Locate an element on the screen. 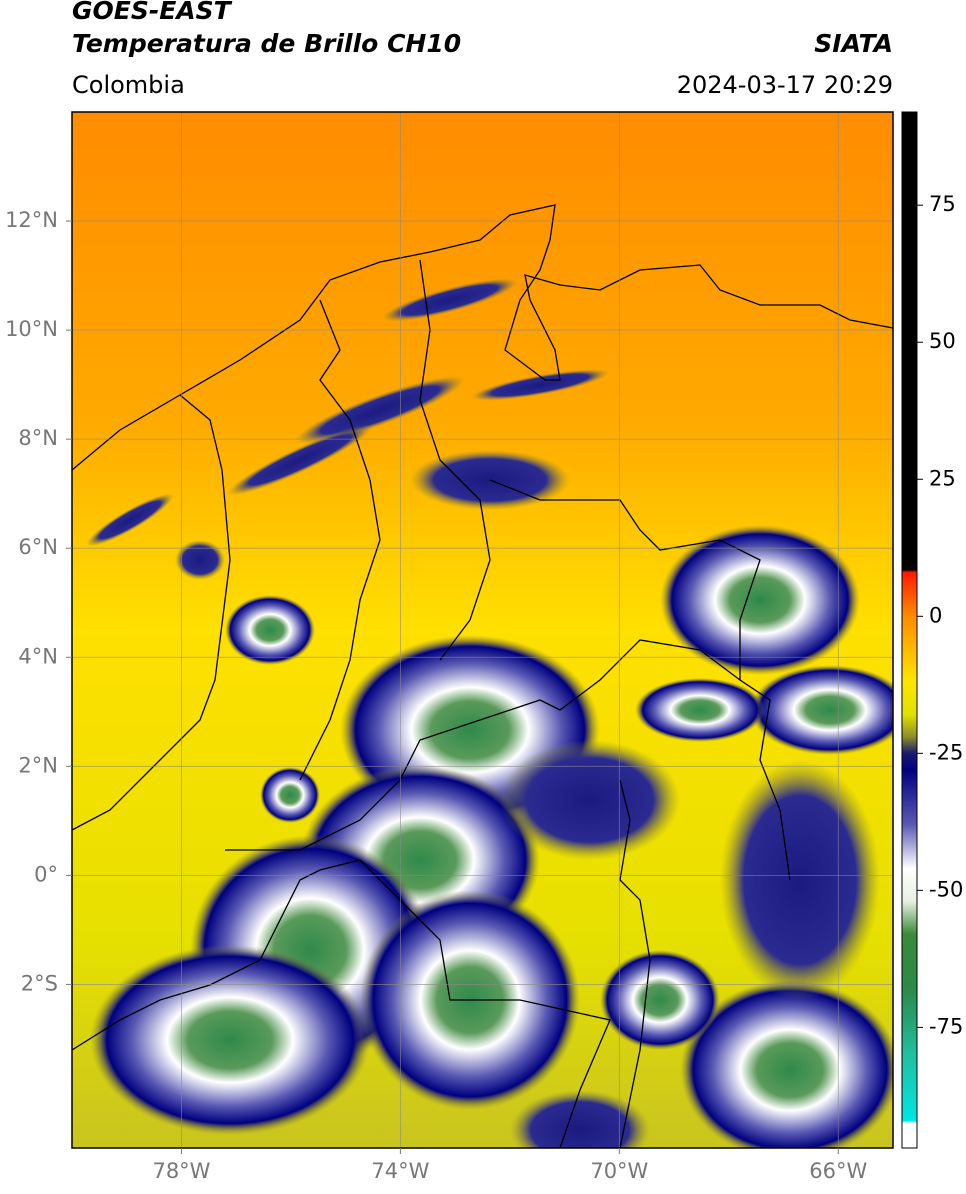 Image resolution: width=966 pixels, height=1194 pixels. colorbar-tick-label: 50 is located at coordinates (942, 341).